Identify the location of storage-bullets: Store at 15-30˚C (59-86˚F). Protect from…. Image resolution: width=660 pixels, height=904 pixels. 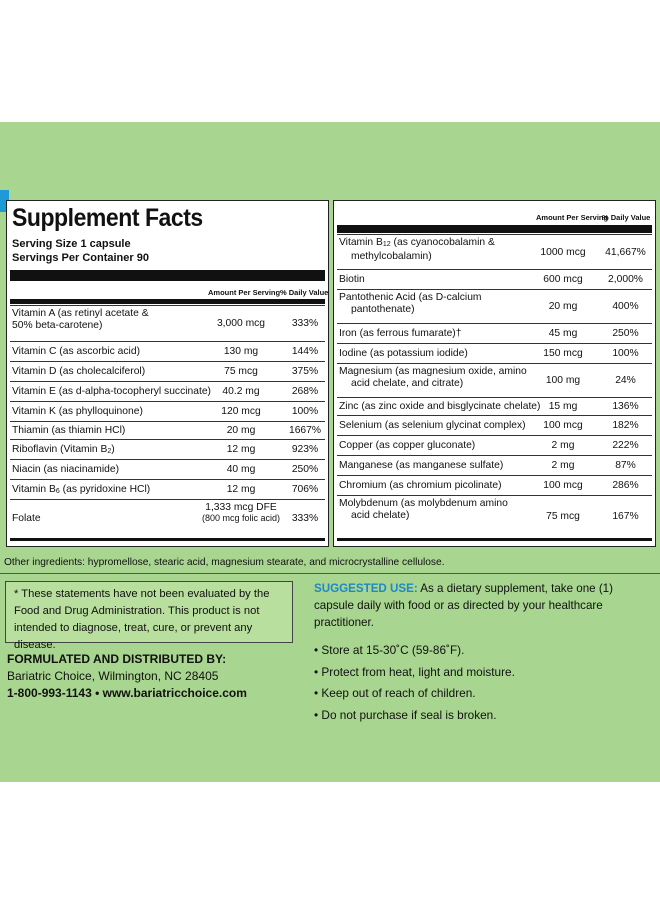
(414, 683).